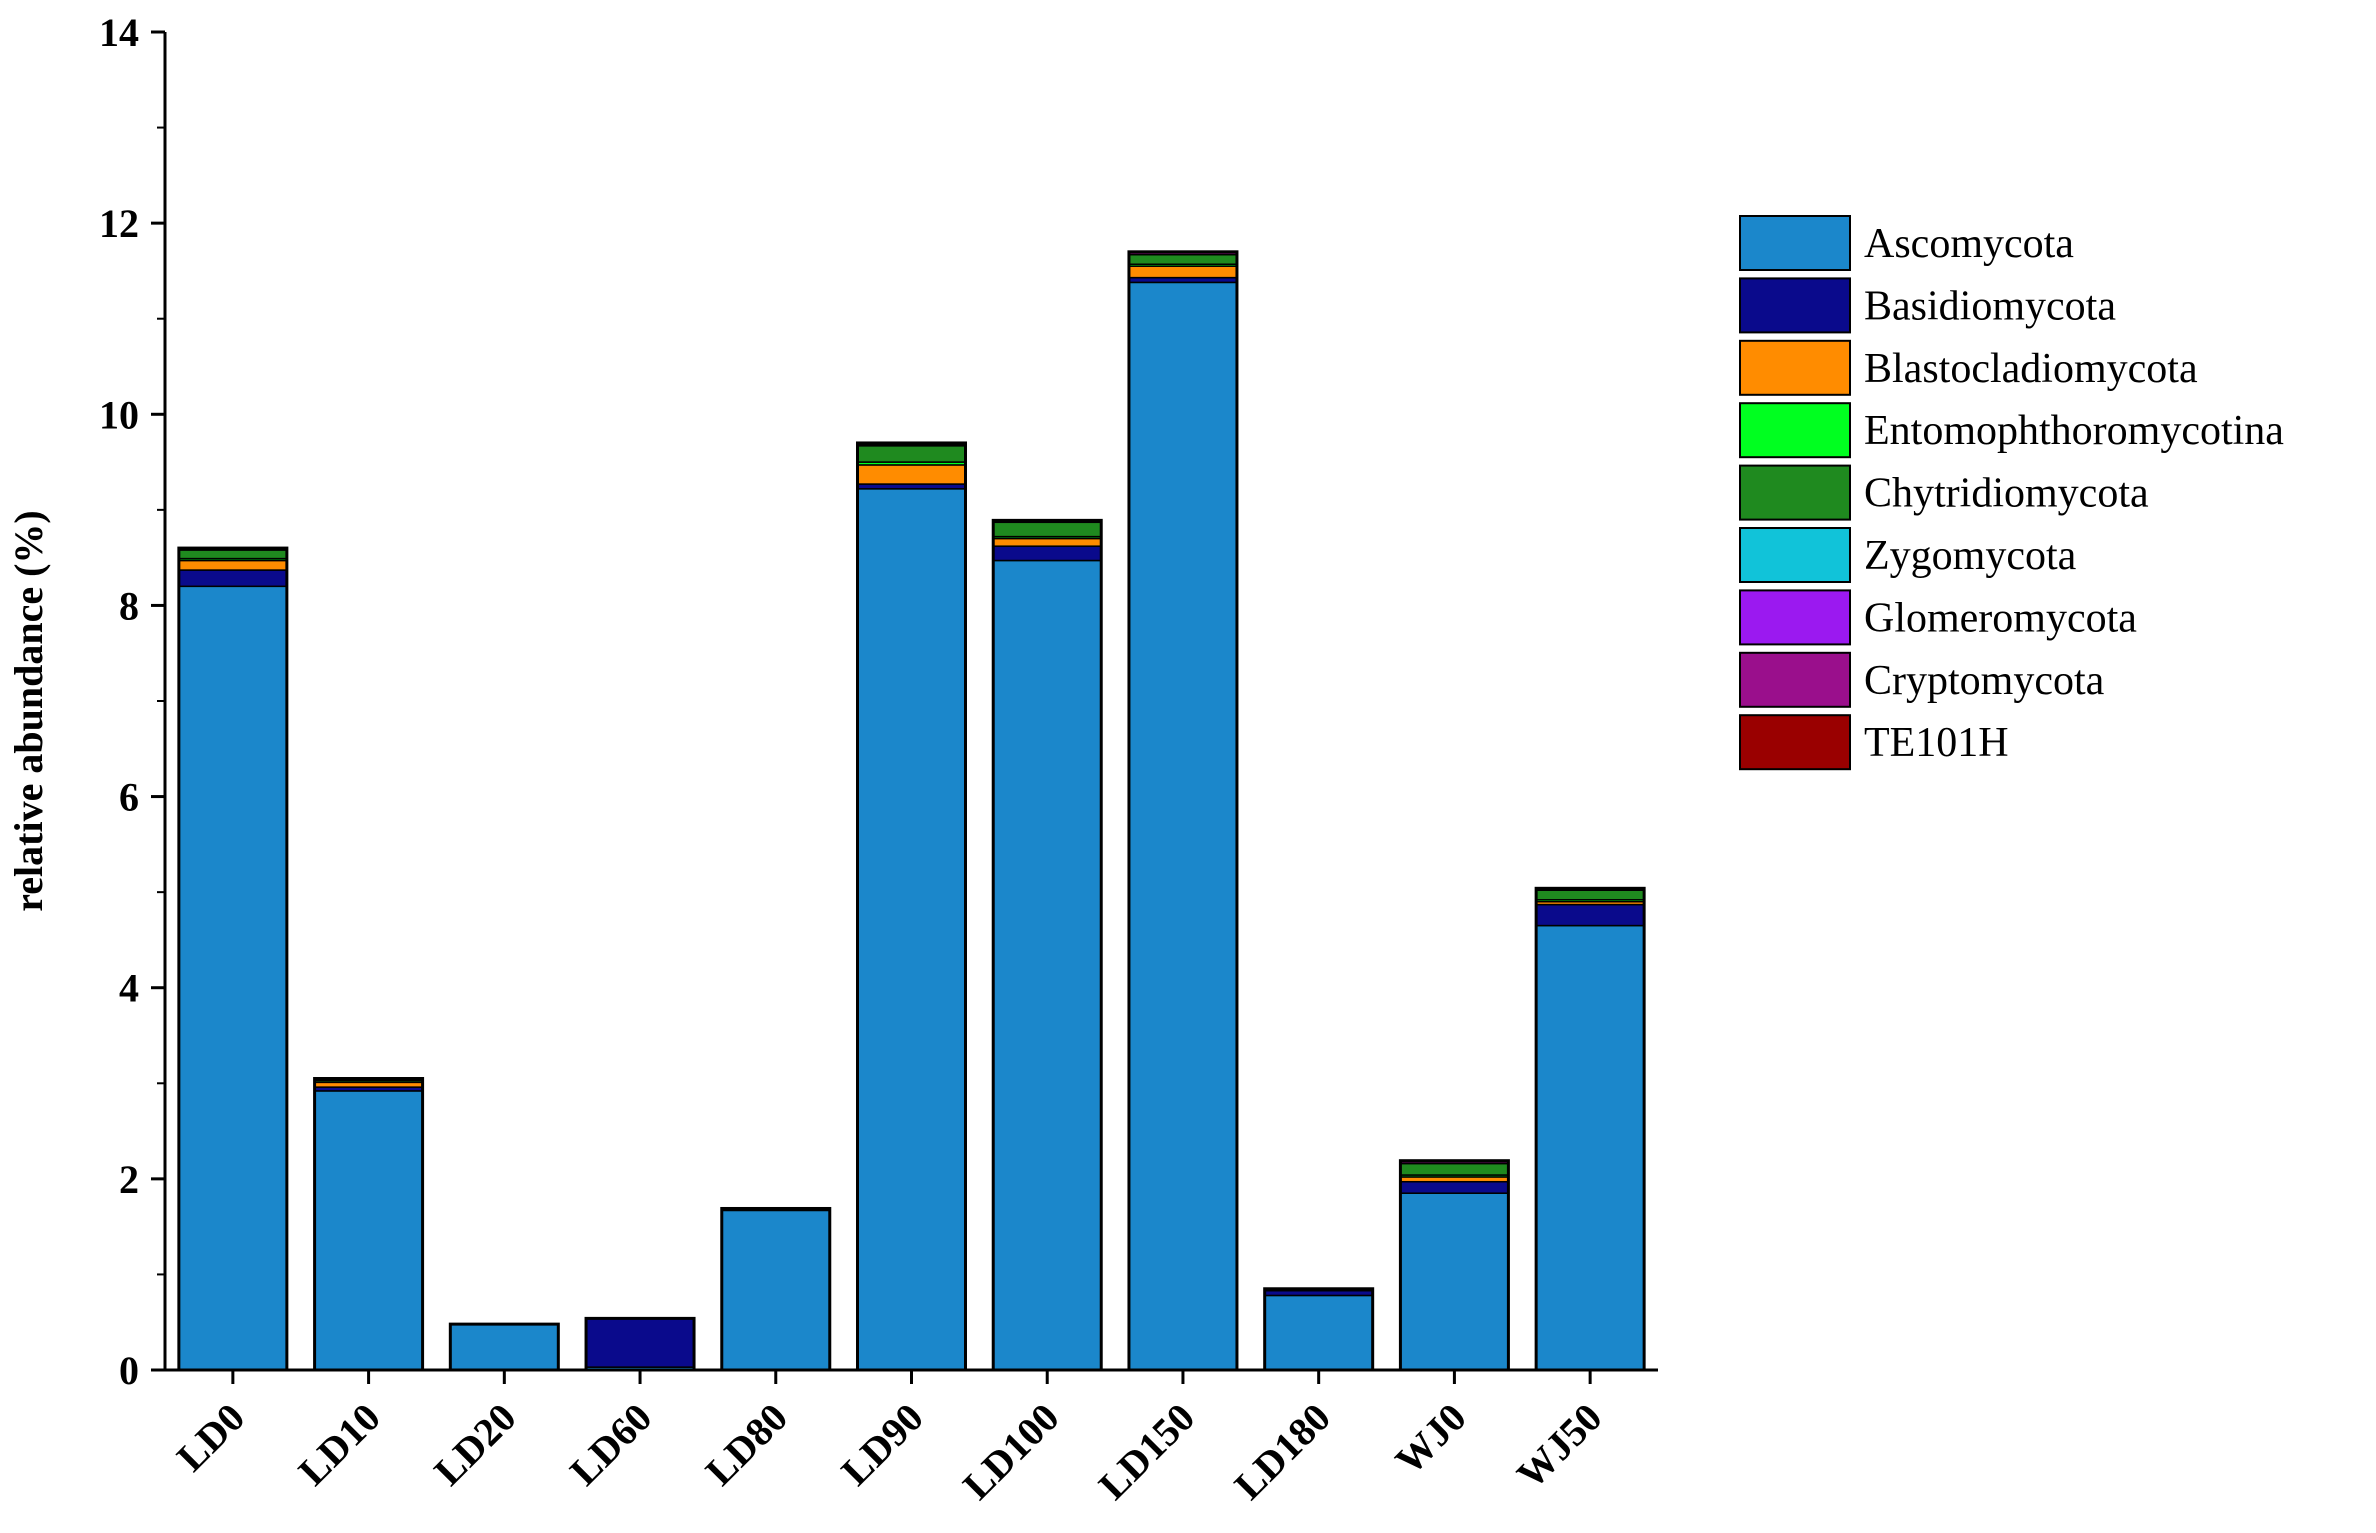 The width and height of the screenshot is (2376, 1533). I want to click on bar-segment-LD80-ascomycota, so click(776, 1290).